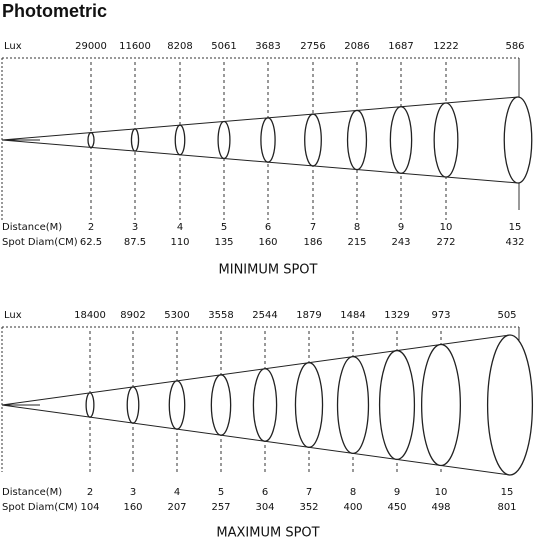 The image size is (537, 540). I want to click on lux-value: 1329, so click(396, 315).